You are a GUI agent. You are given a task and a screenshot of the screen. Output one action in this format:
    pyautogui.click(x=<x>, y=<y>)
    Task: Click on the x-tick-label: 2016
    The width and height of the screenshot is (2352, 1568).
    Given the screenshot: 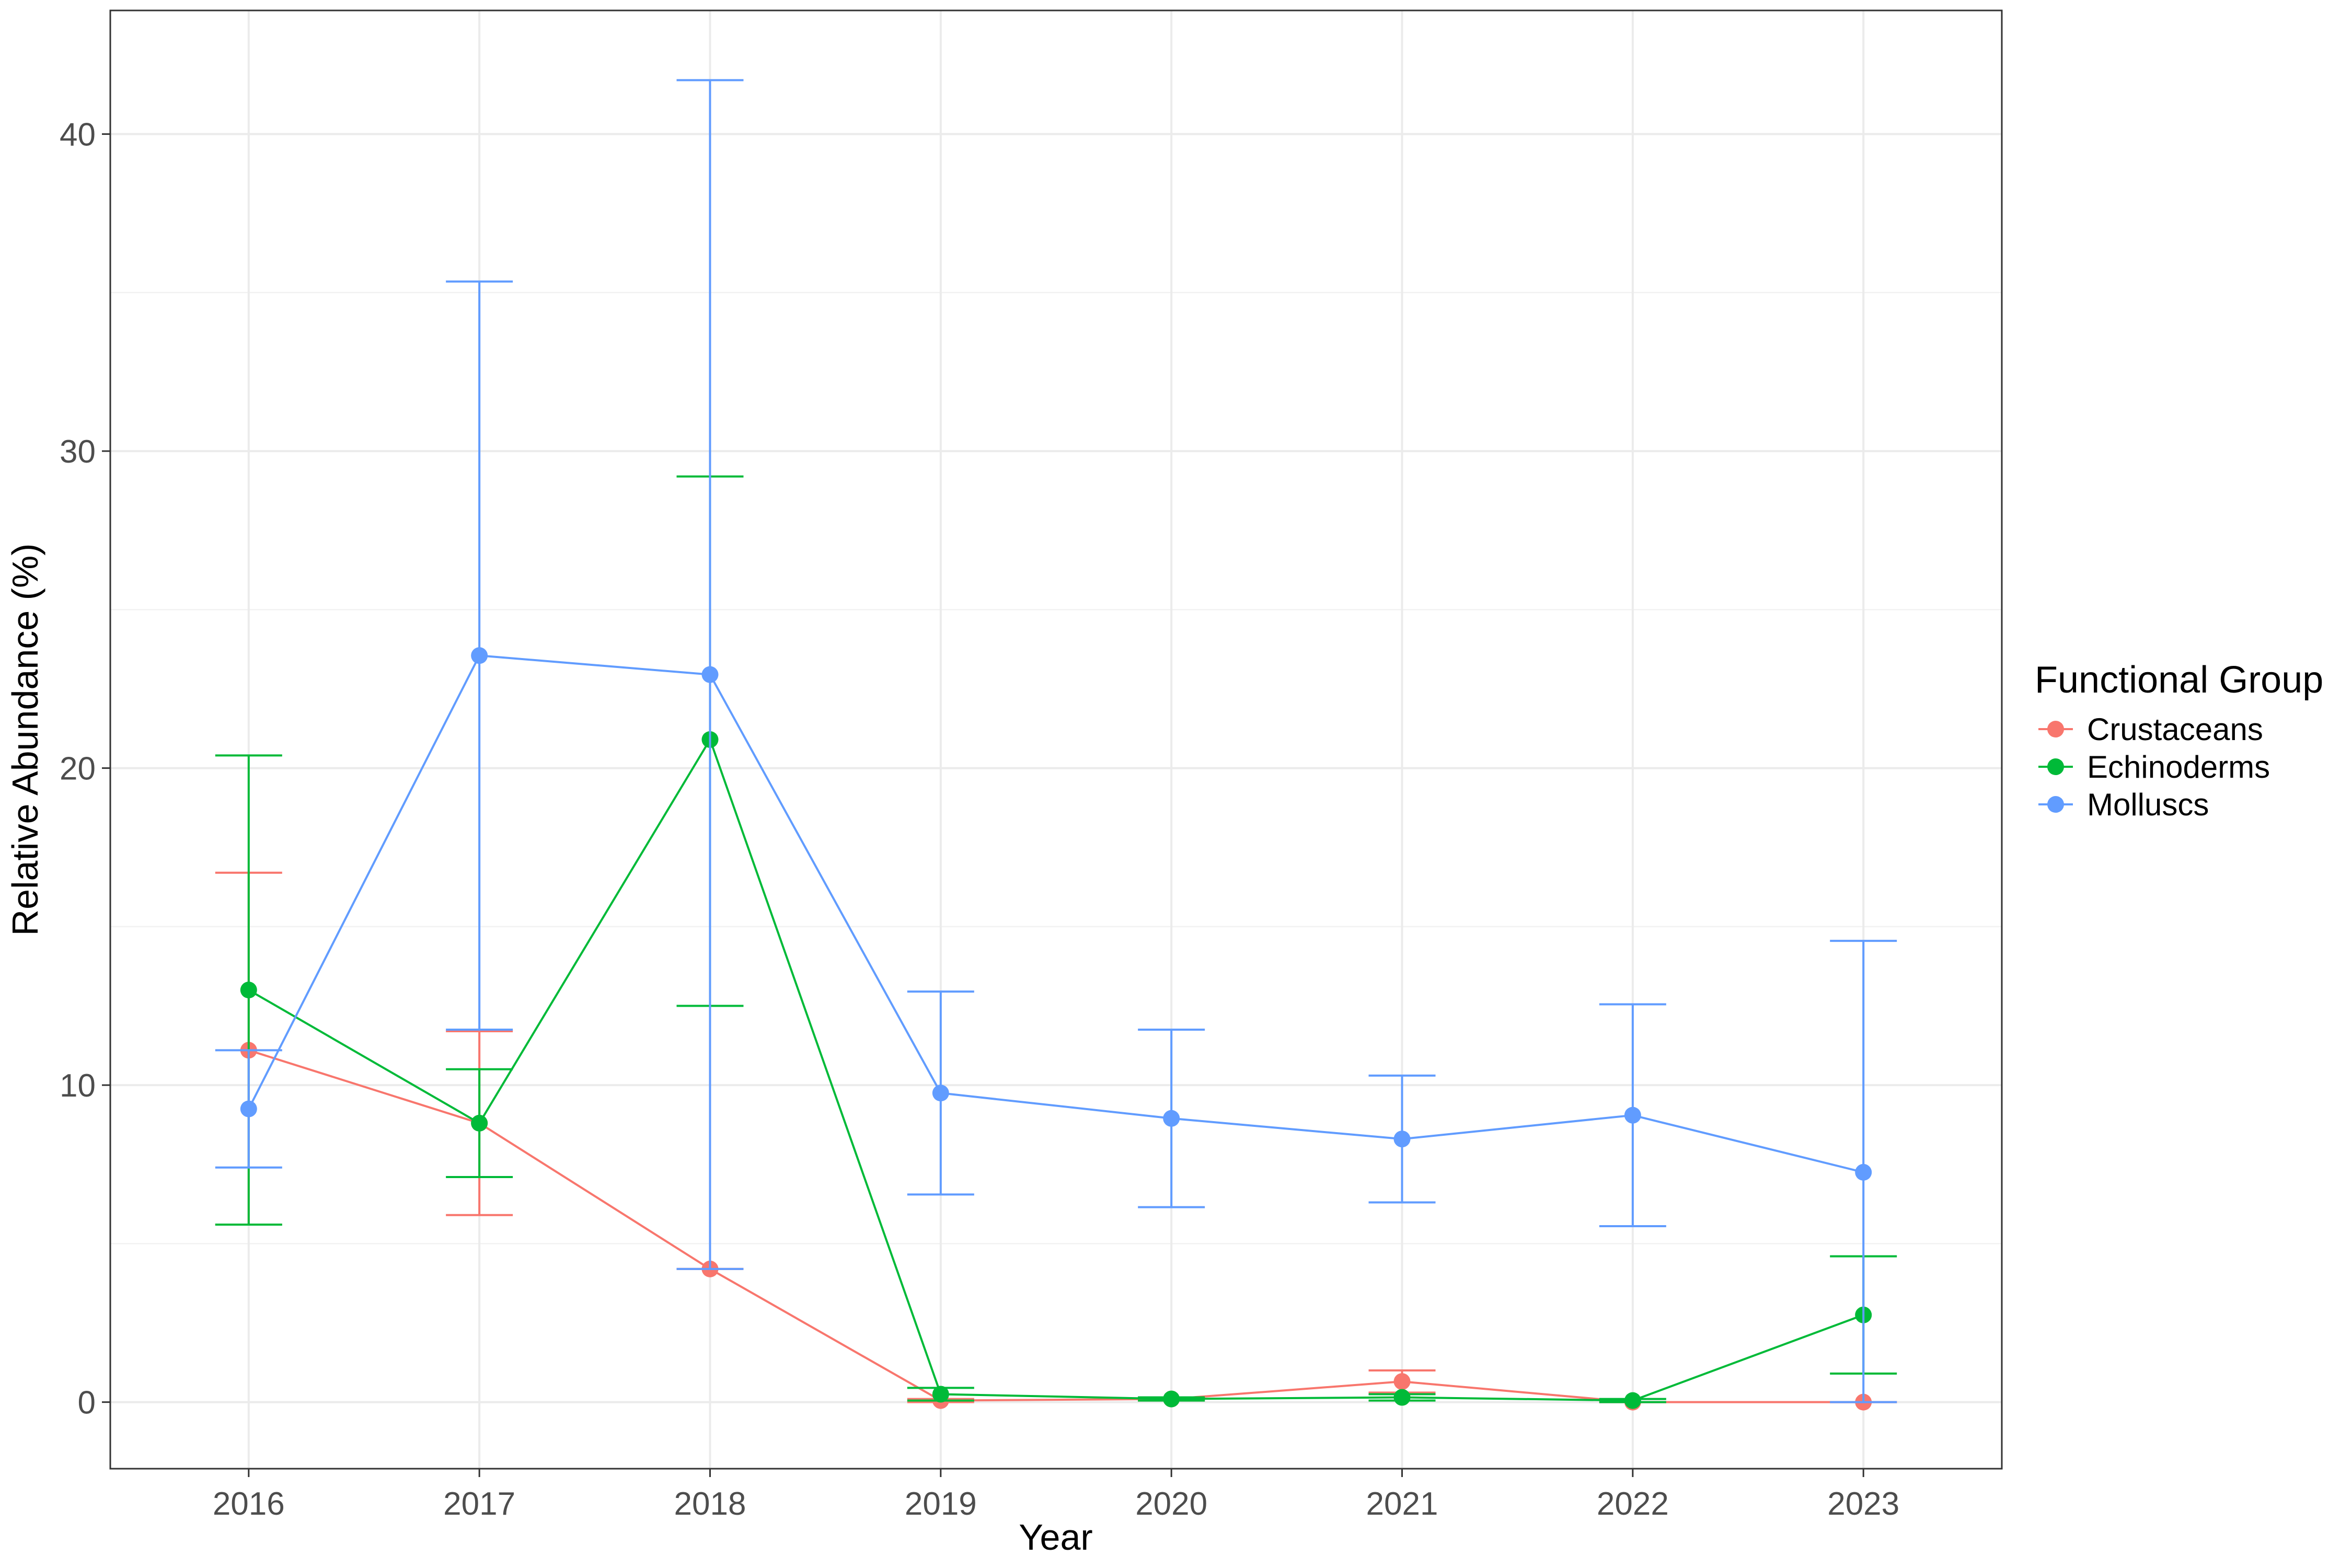 What is the action you would take?
    pyautogui.click(x=249, y=1504)
    